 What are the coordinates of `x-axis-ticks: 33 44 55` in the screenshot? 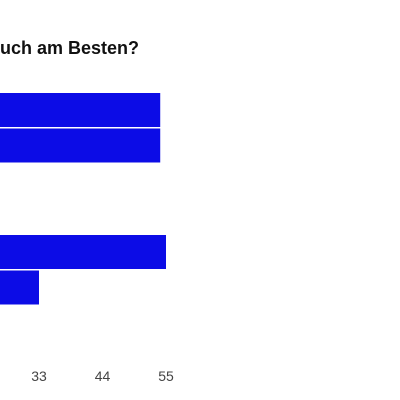 It's located at (102, 376).